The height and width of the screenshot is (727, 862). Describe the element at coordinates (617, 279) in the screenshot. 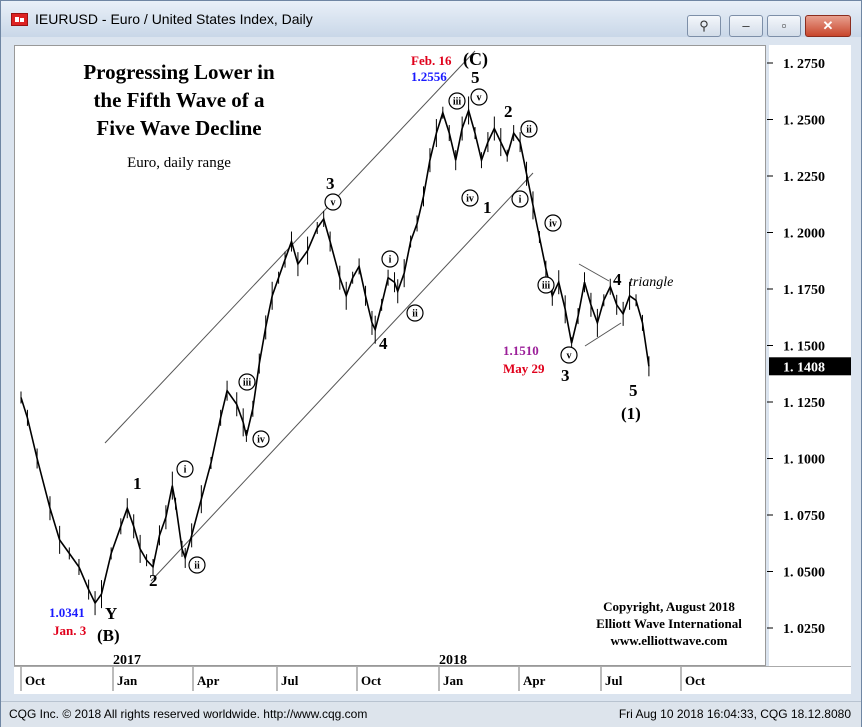

I see `wave-digit: 4` at that location.